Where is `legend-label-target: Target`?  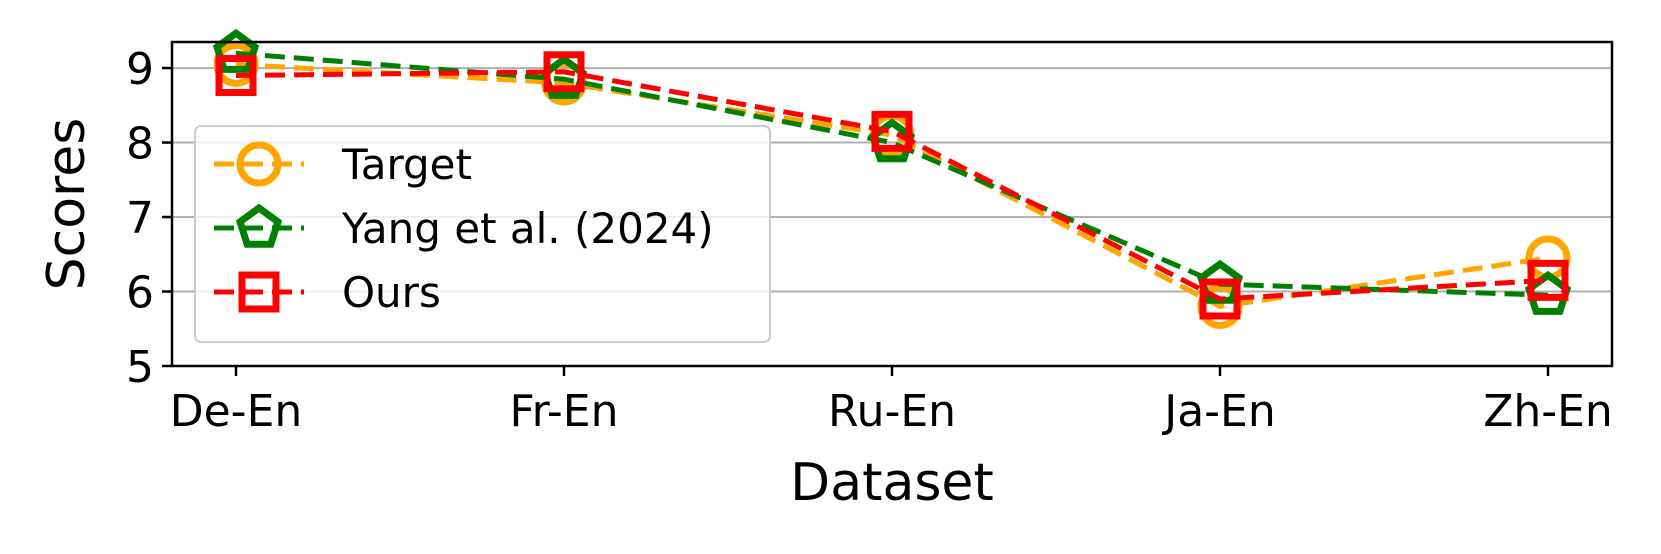 legend-label-target: Target is located at coordinates (406, 164).